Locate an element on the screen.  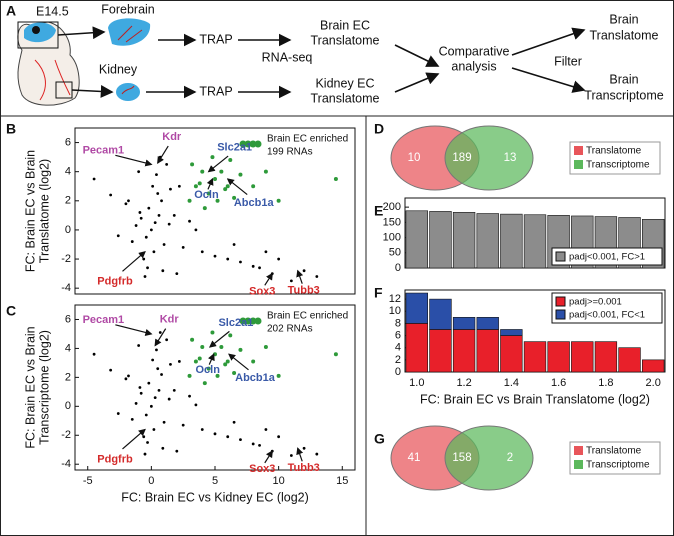
label: TRAP is located at coordinates (215, 91).